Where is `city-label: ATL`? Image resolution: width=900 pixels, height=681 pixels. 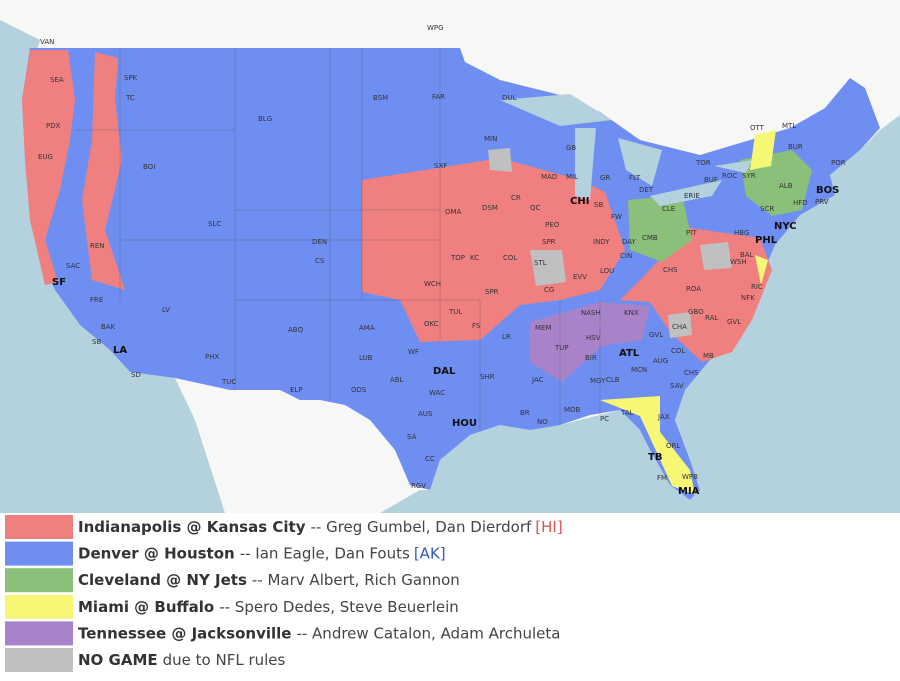
city-label: ATL is located at coordinates (629, 353).